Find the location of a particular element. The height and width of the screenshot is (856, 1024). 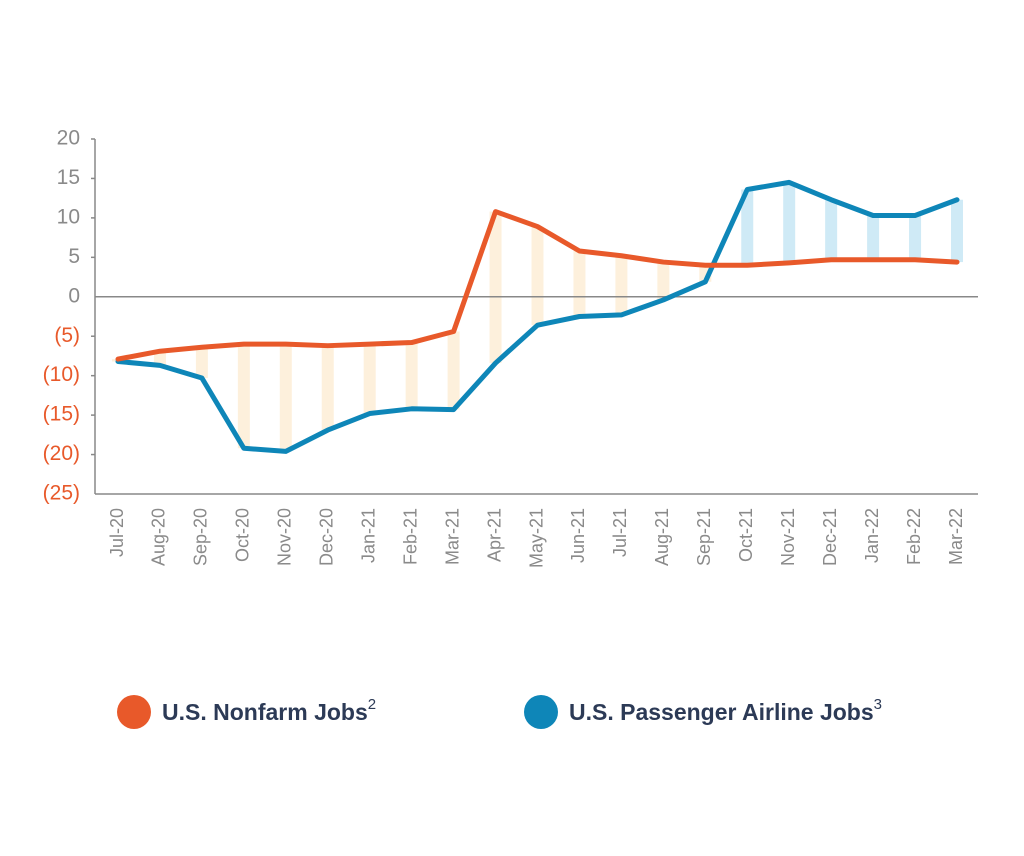

x-tick-label: Feb-21 is located at coordinates (410, 536).